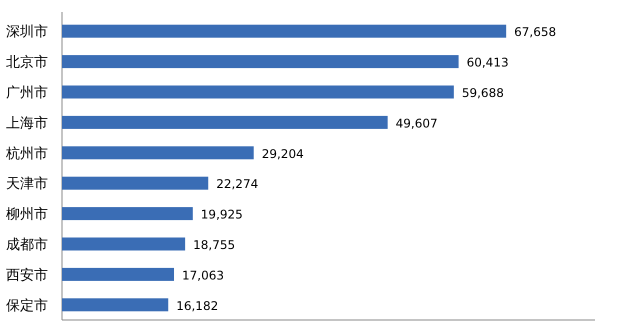 This screenshot has width=623, height=324. I want to click on y-tick-label: 柳州市, so click(27, 214).